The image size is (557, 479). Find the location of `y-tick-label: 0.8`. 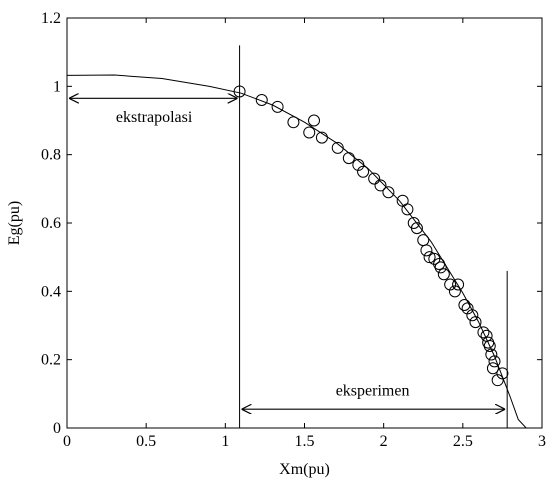

y-tick-label: 0.8 is located at coordinates (51, 155).